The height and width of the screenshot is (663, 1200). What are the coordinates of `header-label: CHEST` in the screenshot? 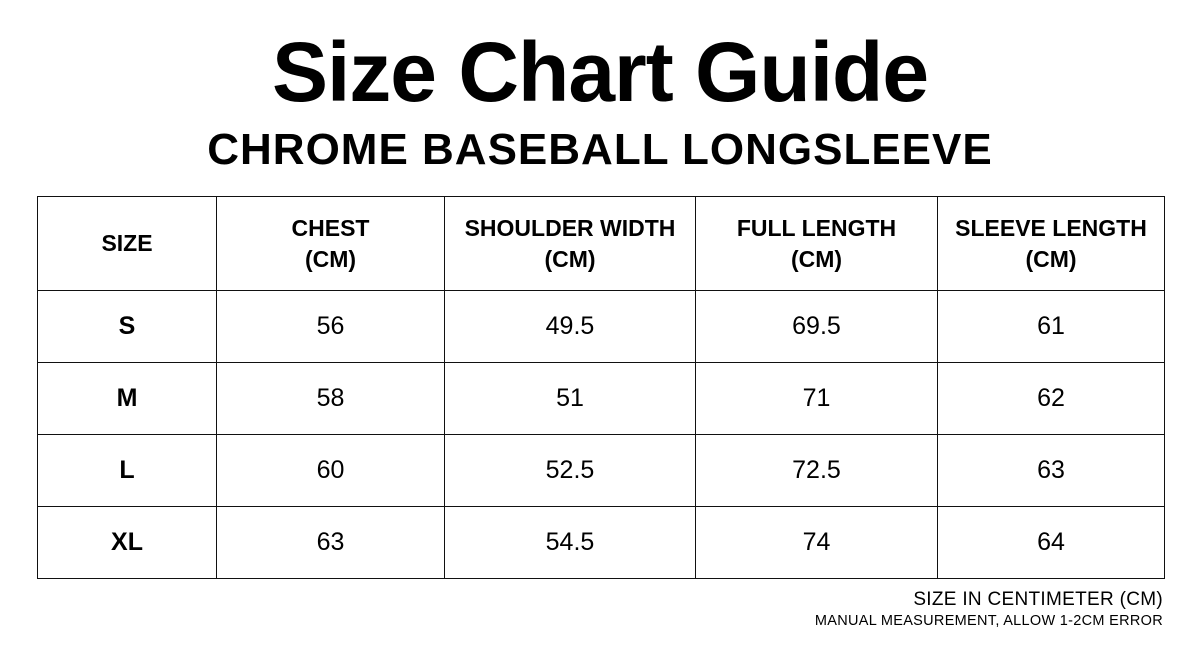 It's located at (330, 227).